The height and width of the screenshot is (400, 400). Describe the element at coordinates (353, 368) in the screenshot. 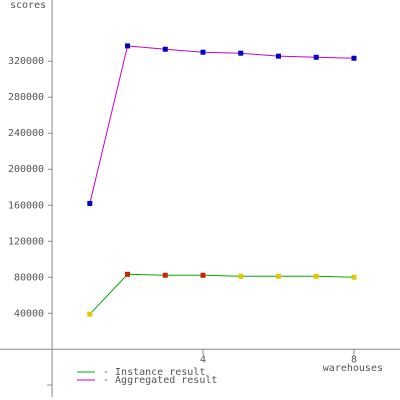

I see `x-axis-label: warehouses` at that location.